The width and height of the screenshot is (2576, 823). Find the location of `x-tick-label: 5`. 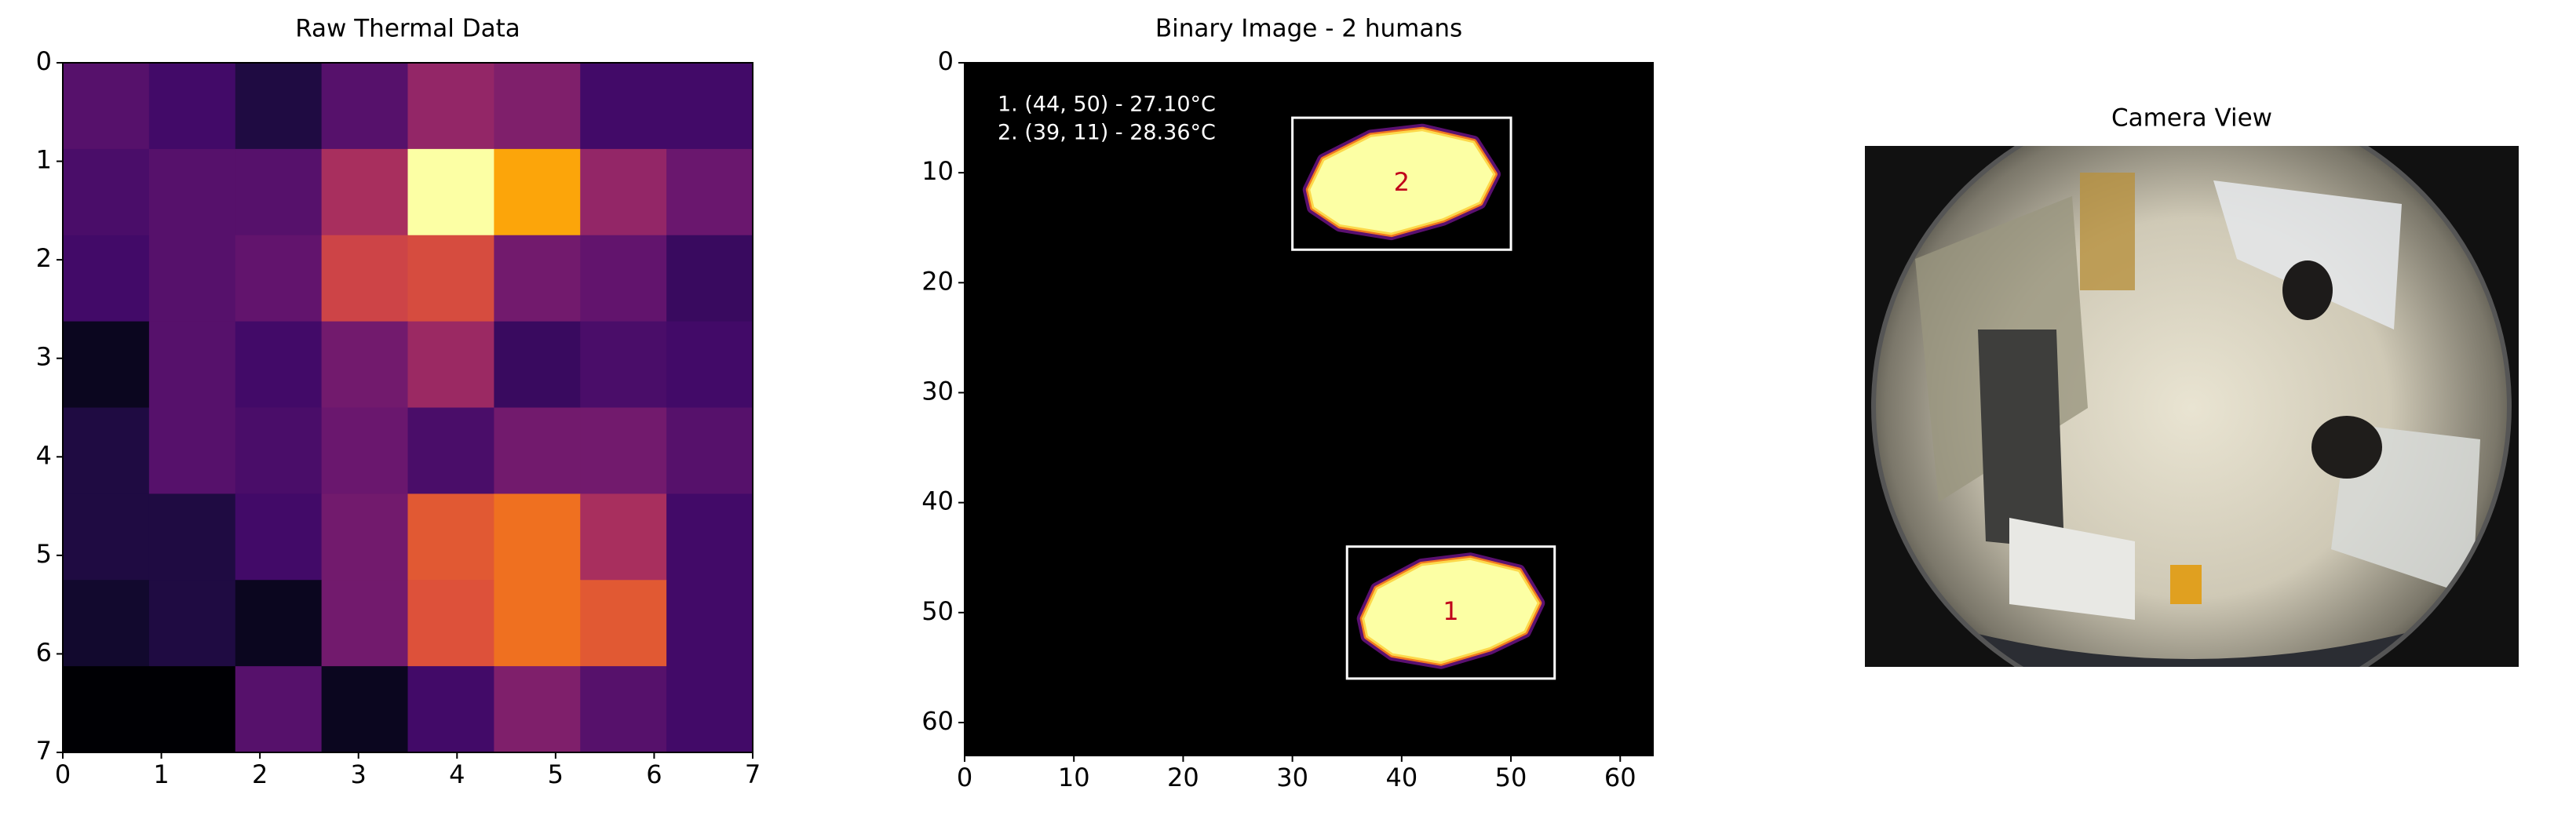

x-tick-label: 5 is located at coordinates (556, 774).